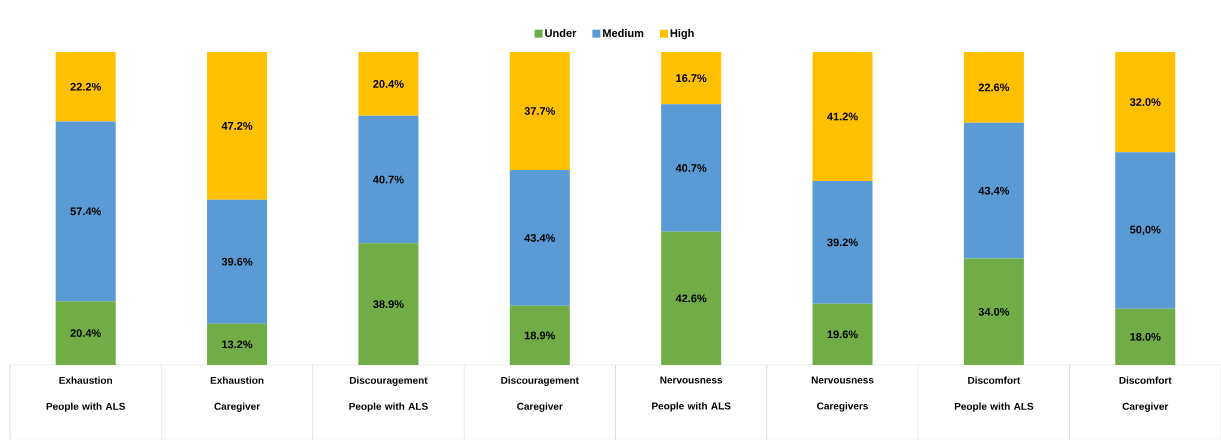 This screenshot has height=440, width=1221. I want to click on legend-label: Under, so click(561, 33).